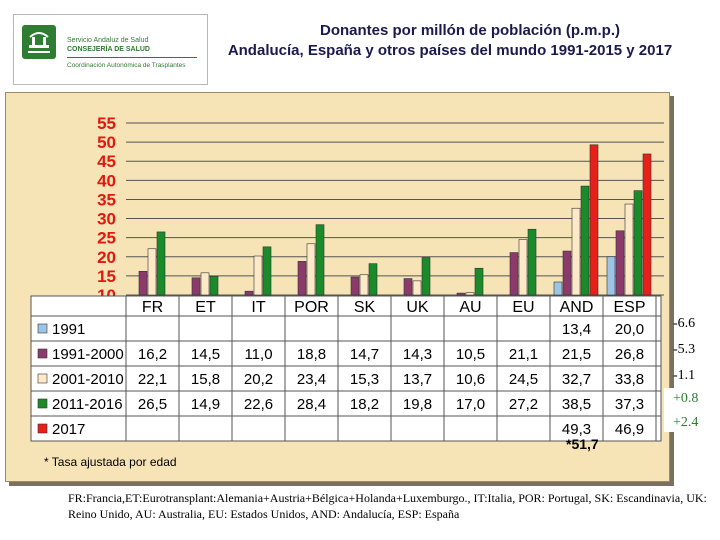 The height and width of the screenshot is (540, 720). What do you see at coordinates (470, 354) in the screenshot?
I see `data-label: 10,5` at bounding box center [470, 354].